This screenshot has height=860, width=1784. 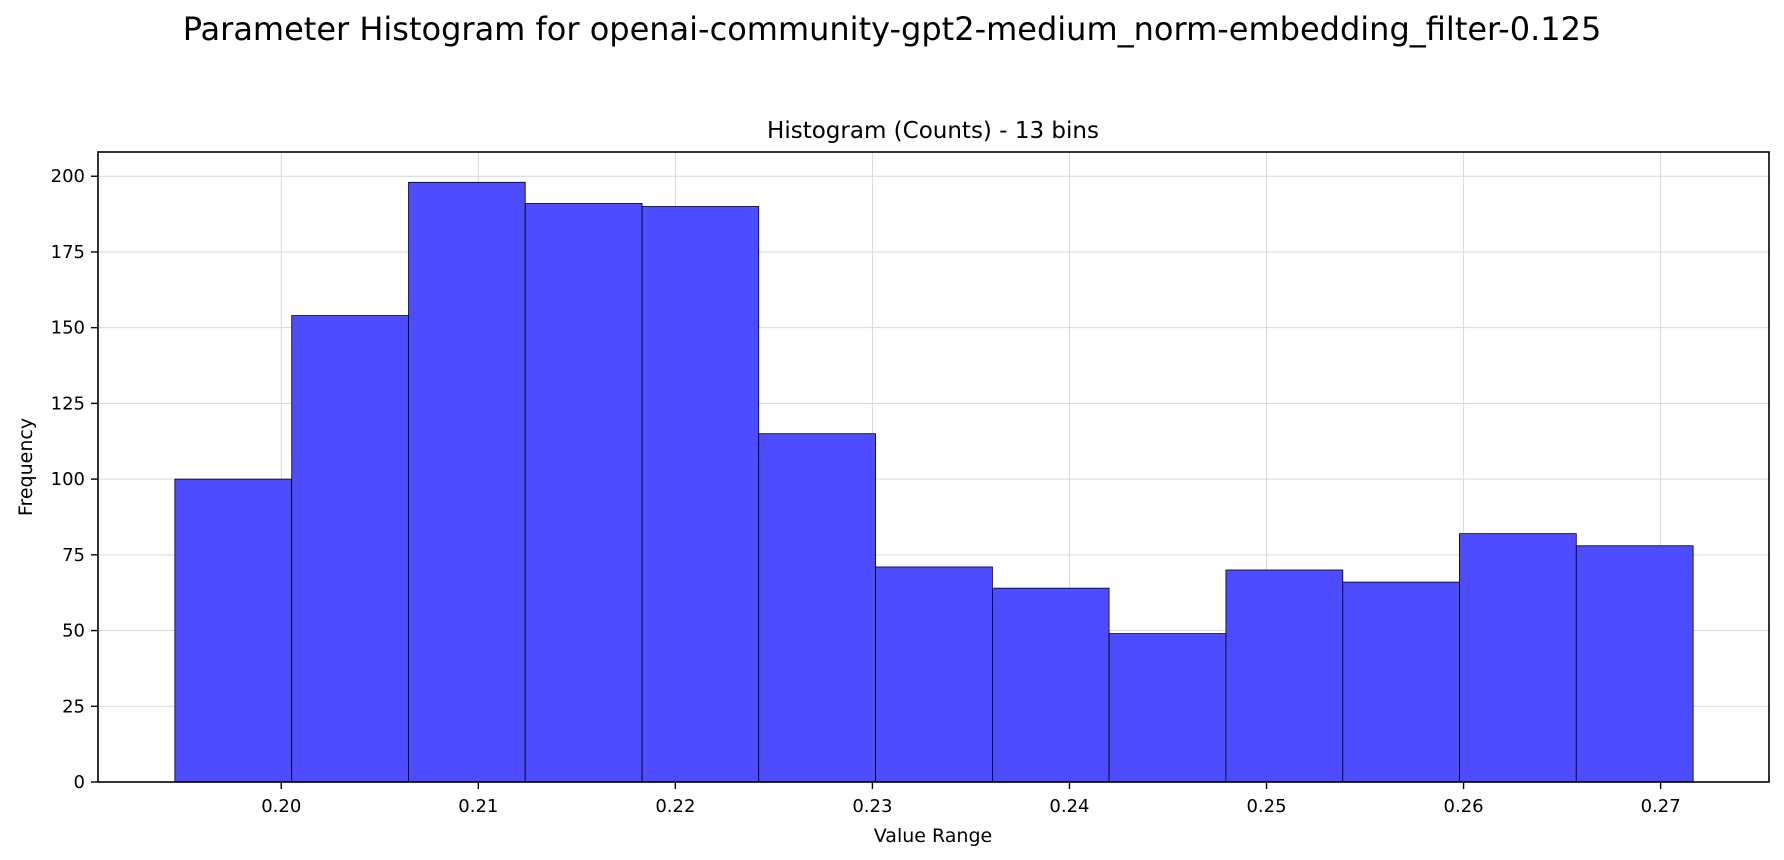 What do you see at coordinates (73, 706) in the screenshot?
I see `y-tick-label: 25` at bounding box center [73, 706].